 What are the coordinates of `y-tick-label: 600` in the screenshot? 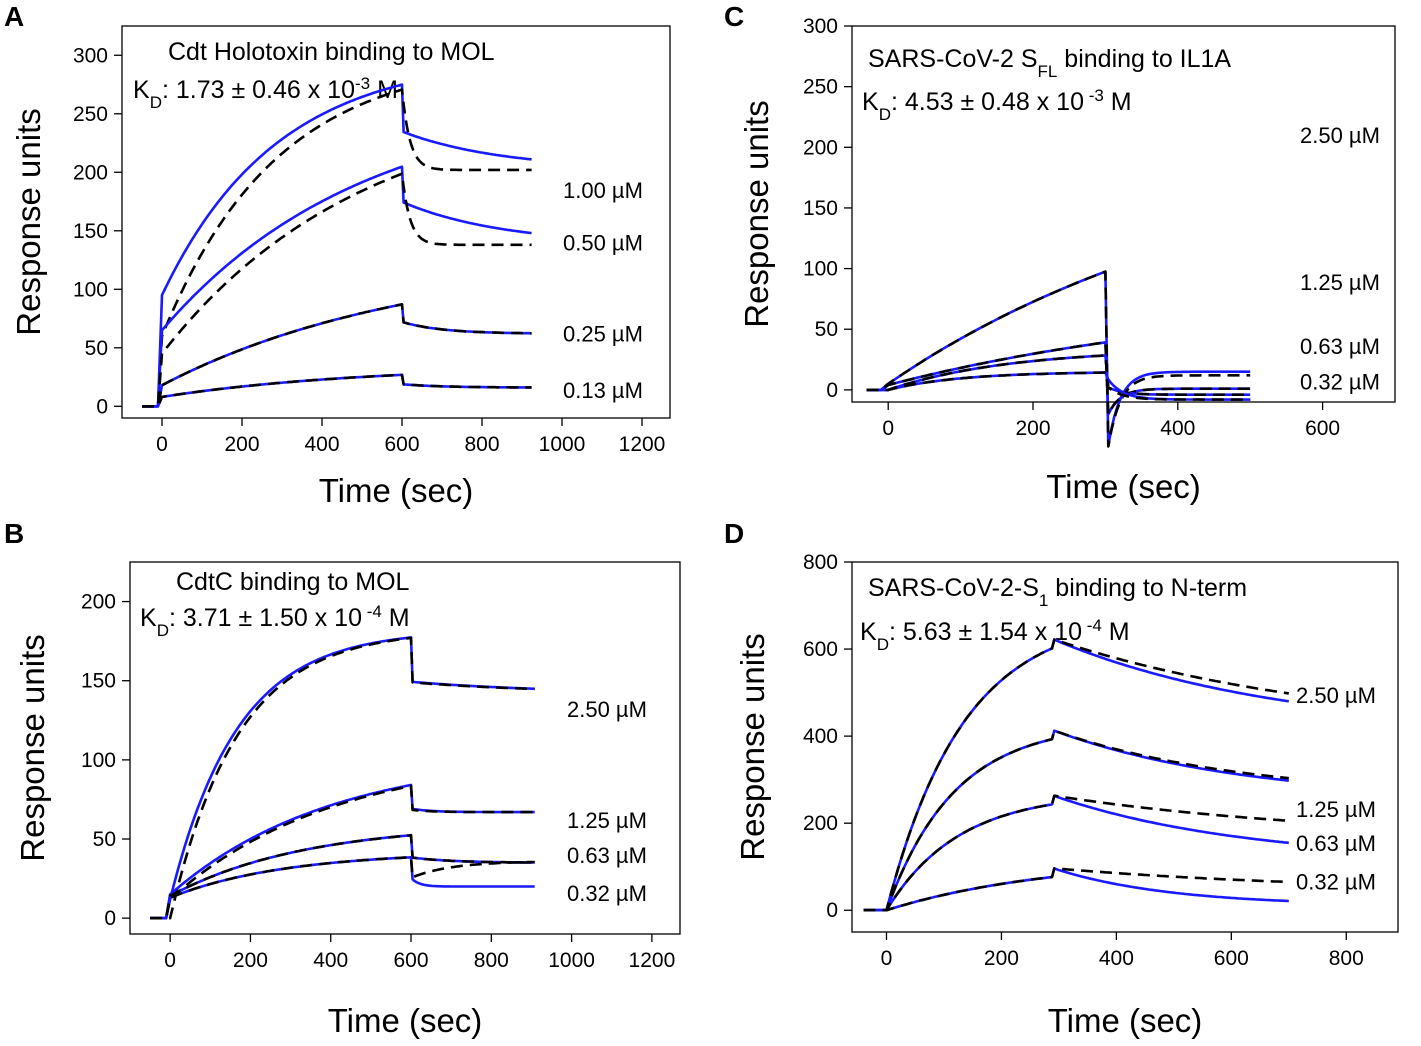 It's located at (820, 649).